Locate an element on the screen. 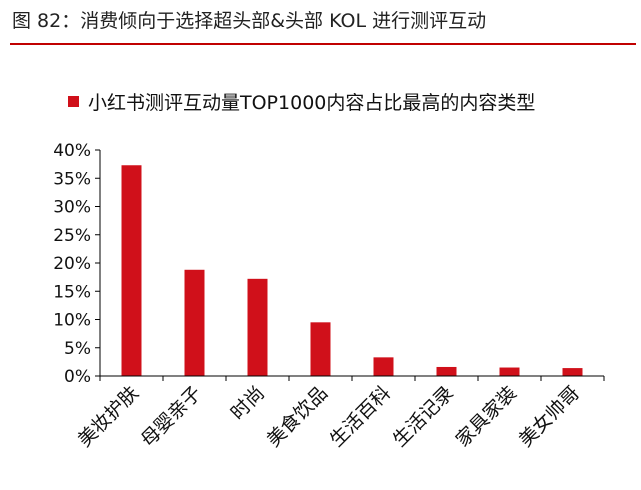 The image size is (641, 490). y-axis: 0% 5% 10% 15% 20% 25% 30% 35% 40% is located at coordinates (77, 264).